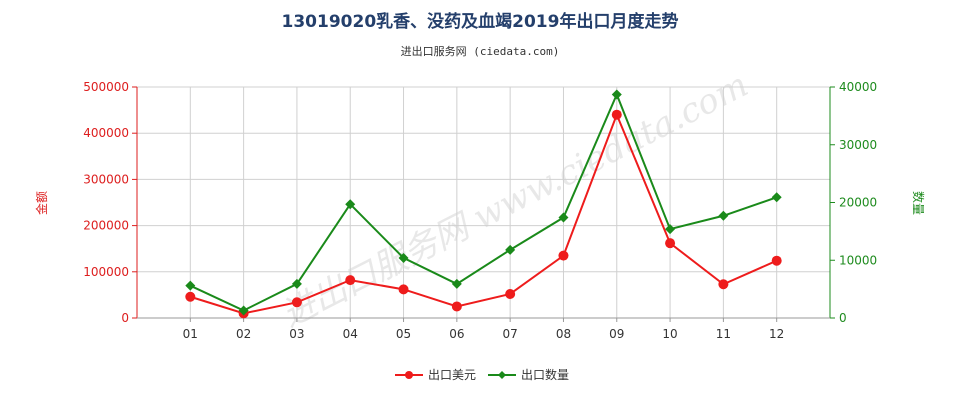 The height and width of the screenshot is (400, 960). What do you see at coordinates (190, 334) in the screenshot?
I see `x-tick-label: 01` at bounding box center [190, 334].